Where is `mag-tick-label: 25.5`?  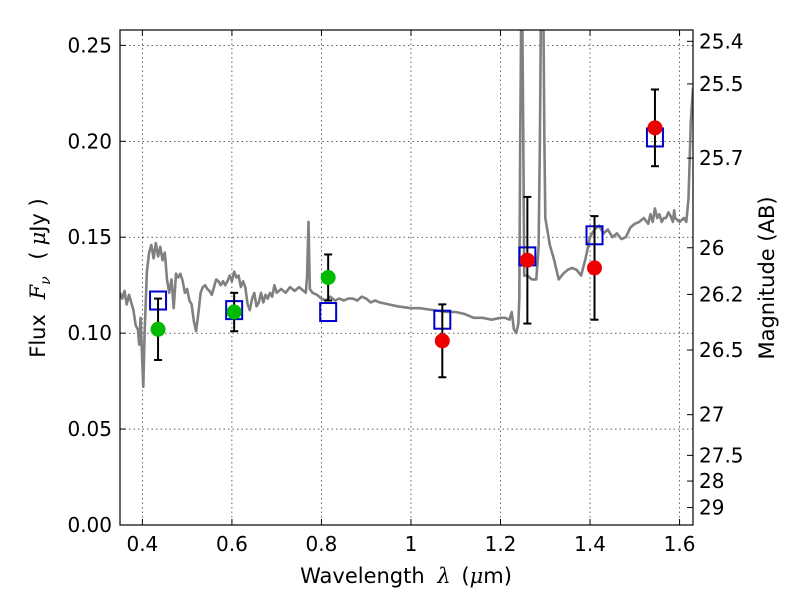 mag-tick-label: 25.5 is located at coordinates (721, 84).